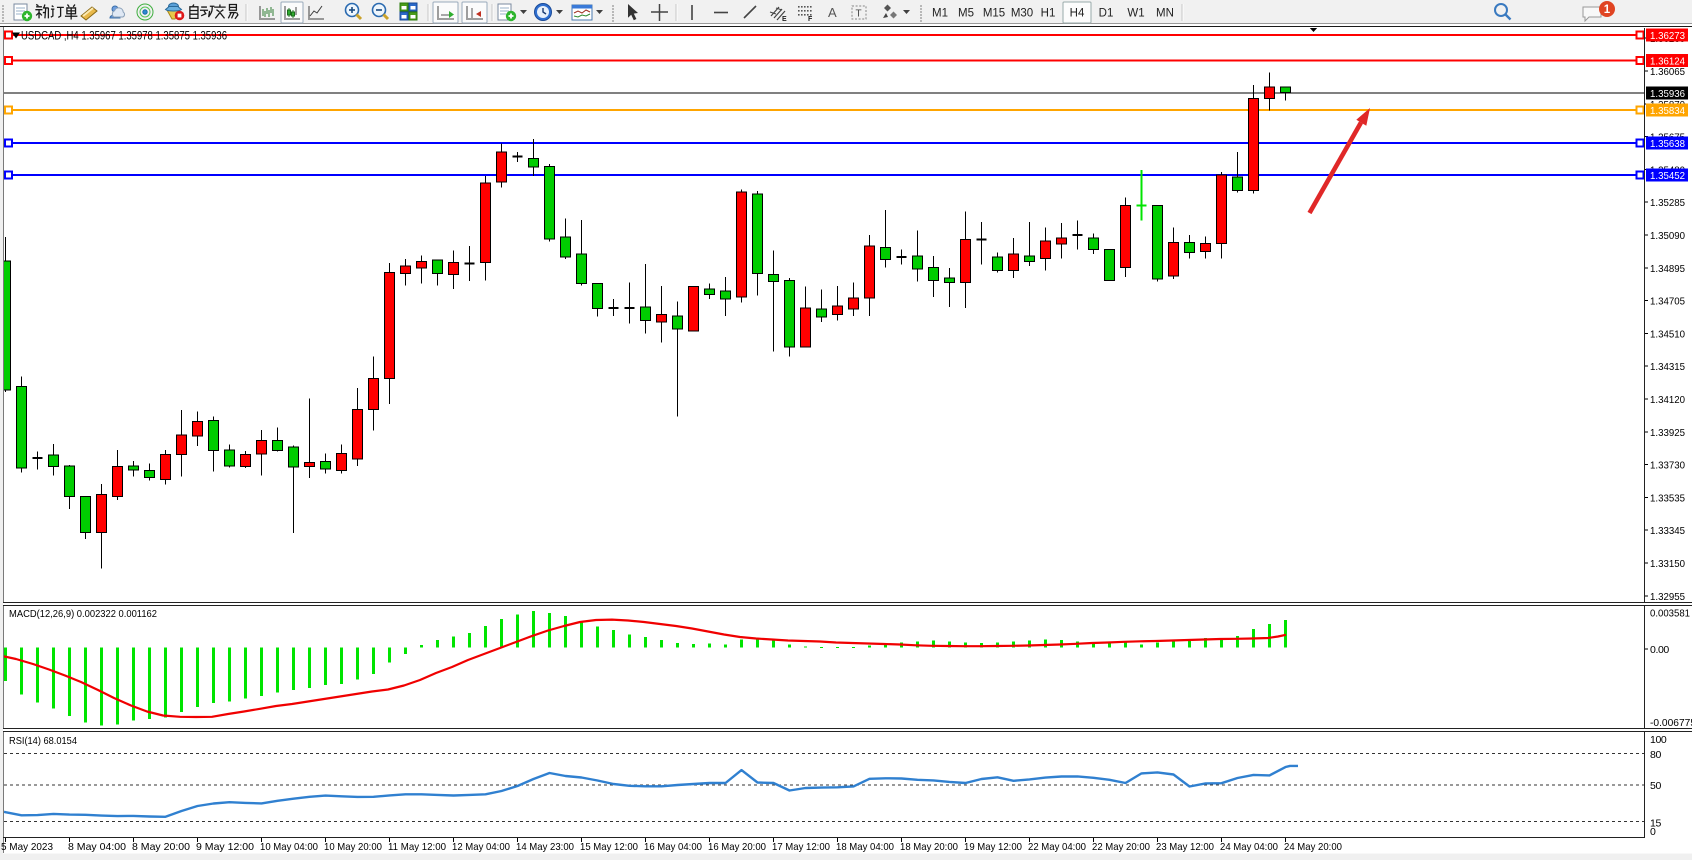  Describe the element at coordinates (27, 847) in the screenshot. I see `svg-text: 5 May 2023` at that location.